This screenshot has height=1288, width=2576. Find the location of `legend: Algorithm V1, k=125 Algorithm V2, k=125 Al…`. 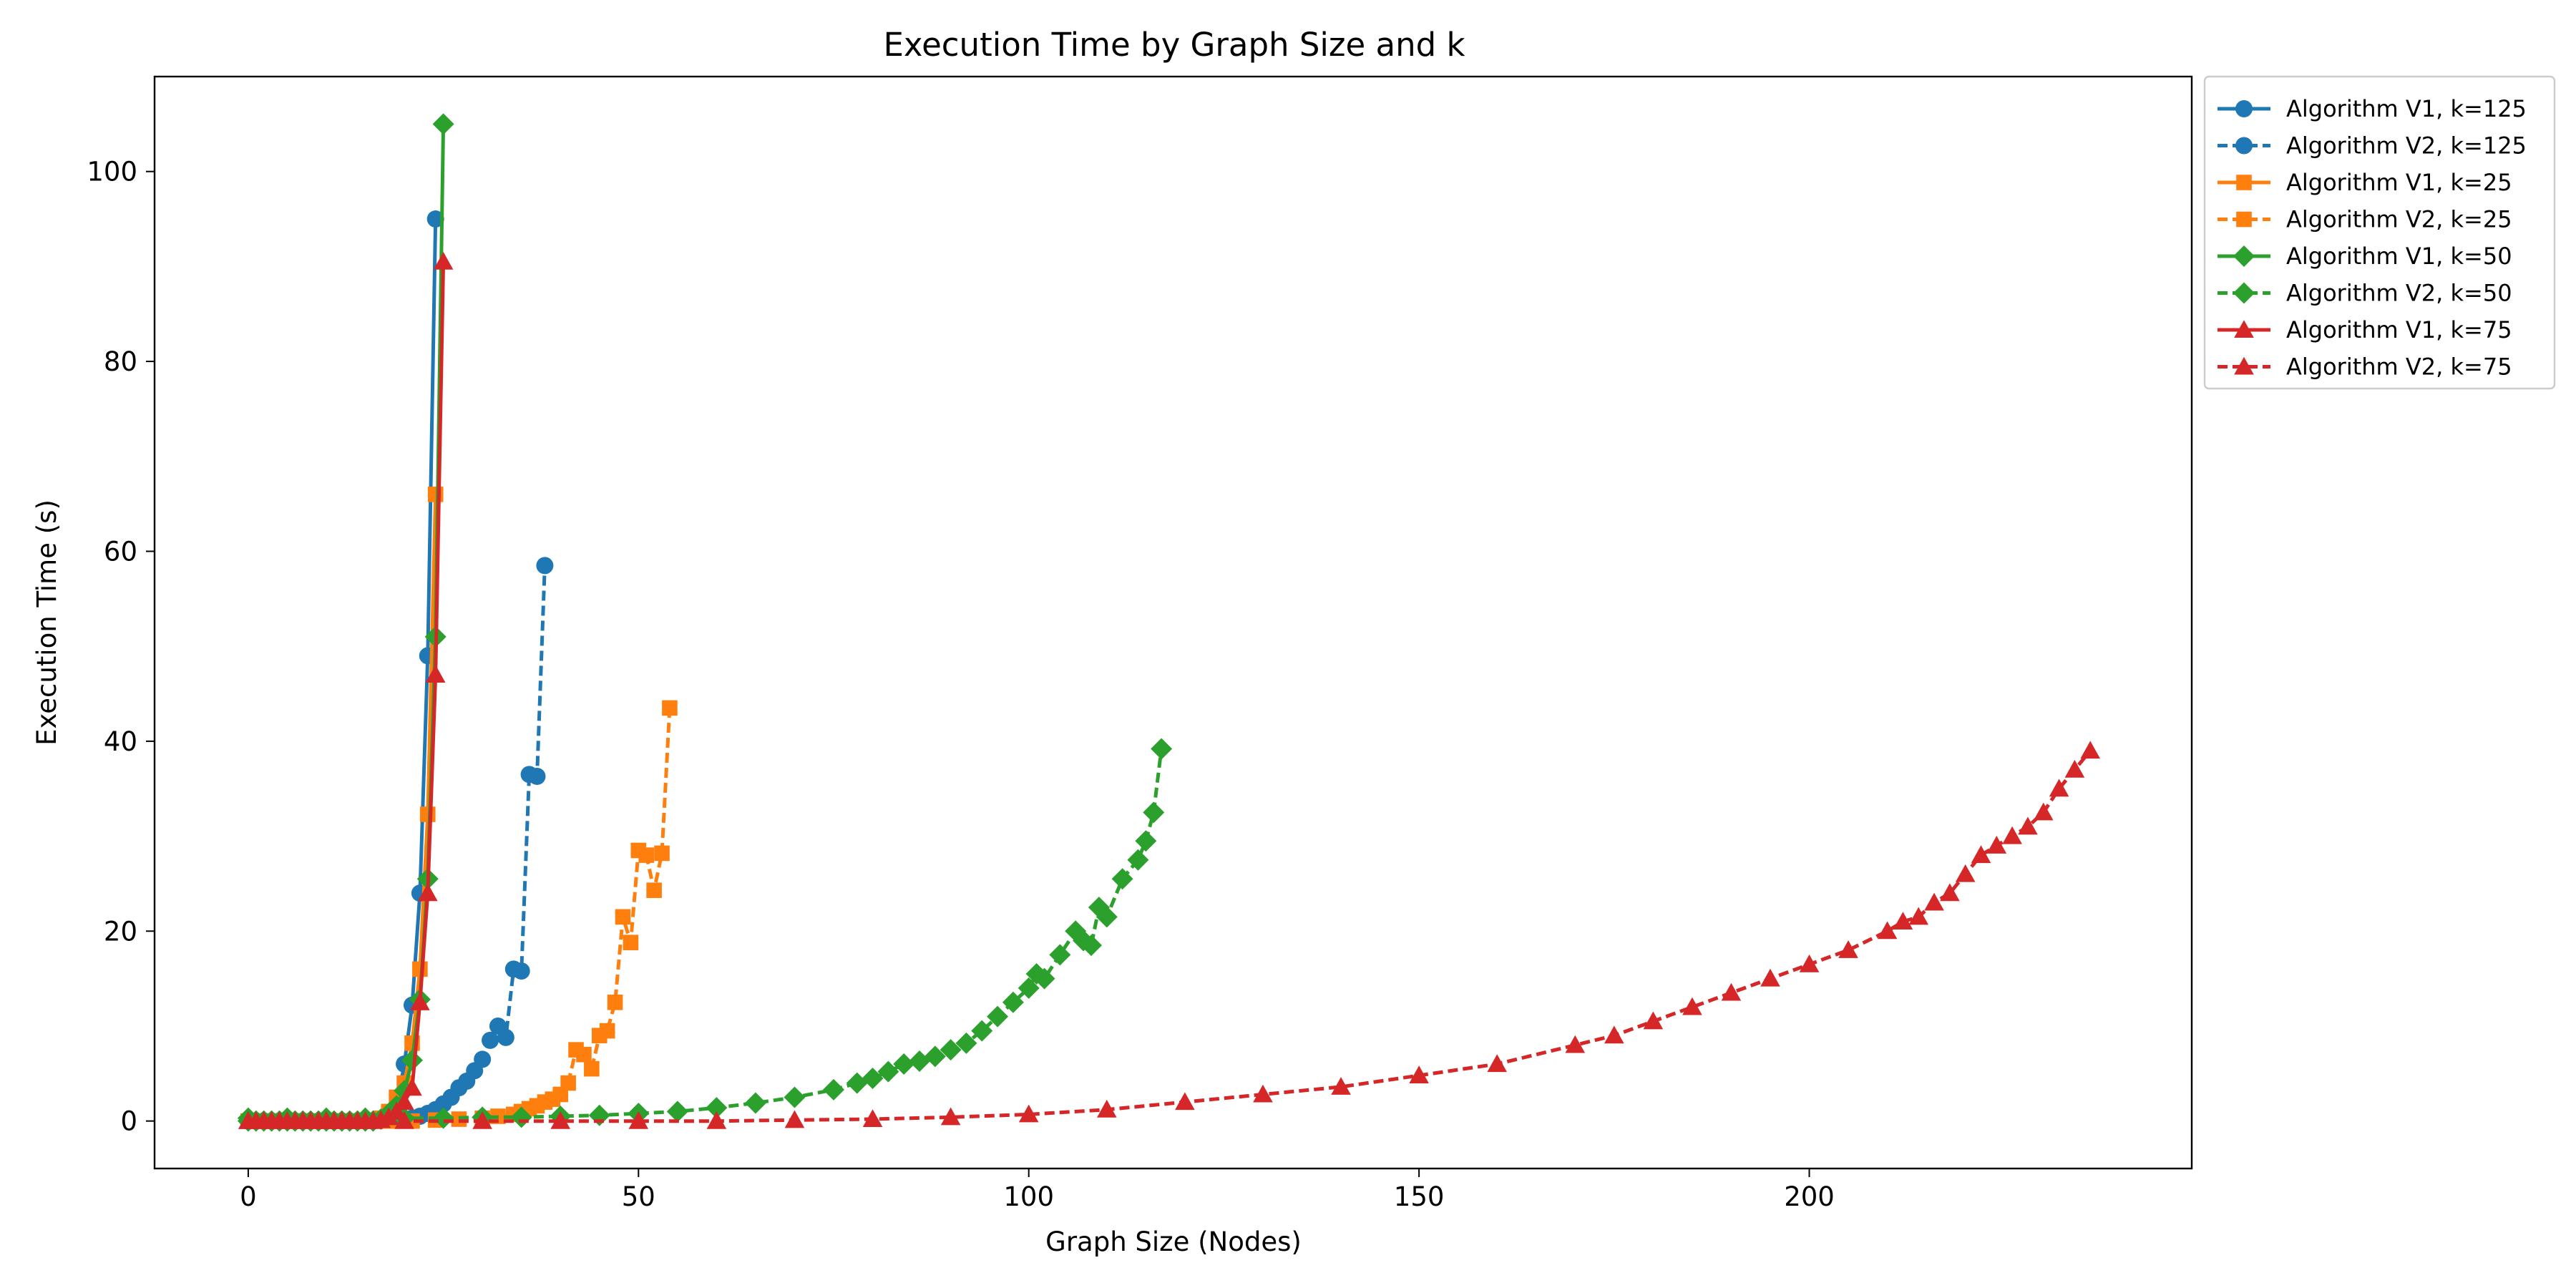

legend: Algorithm V1, k=125 Algorithm V2, k=125 Al… is located at coordinates (2379, 232).